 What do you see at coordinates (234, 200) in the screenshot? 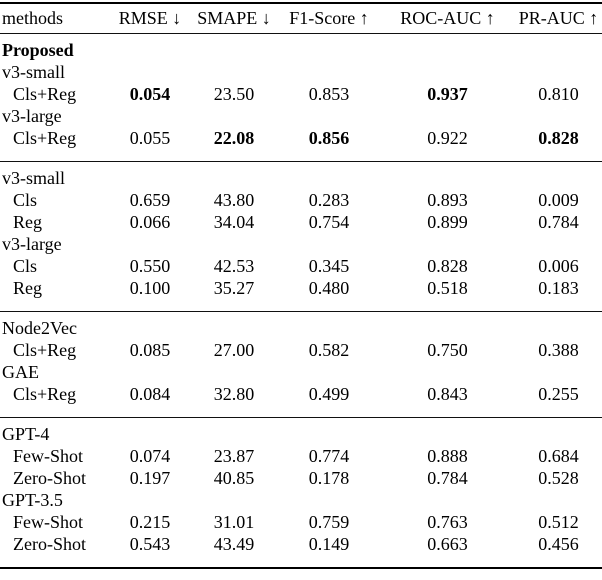
I see `metric-value: 43.80` at bounding box center [234, 200].